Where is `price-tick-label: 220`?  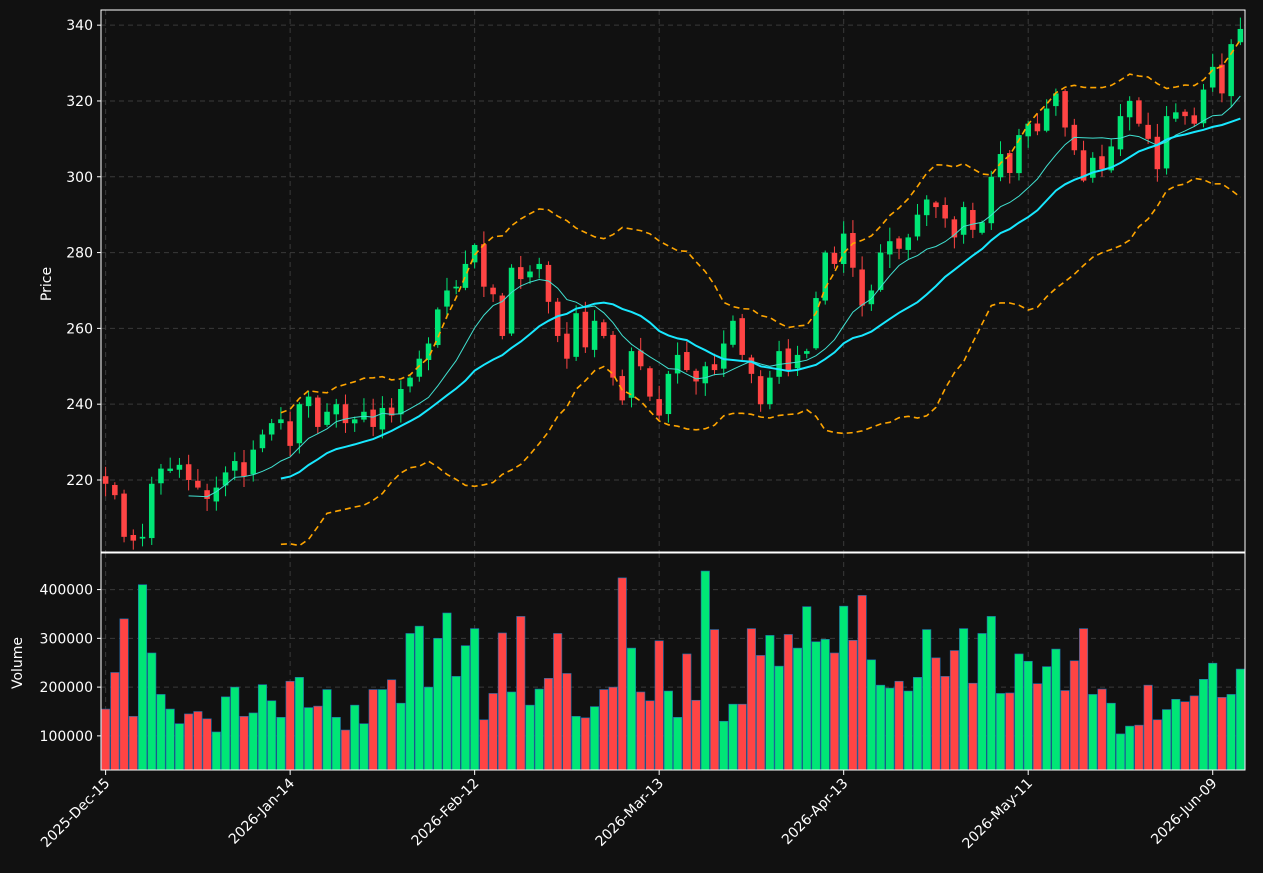 price-tick-label: 220 is located at coordinates (79, 481).